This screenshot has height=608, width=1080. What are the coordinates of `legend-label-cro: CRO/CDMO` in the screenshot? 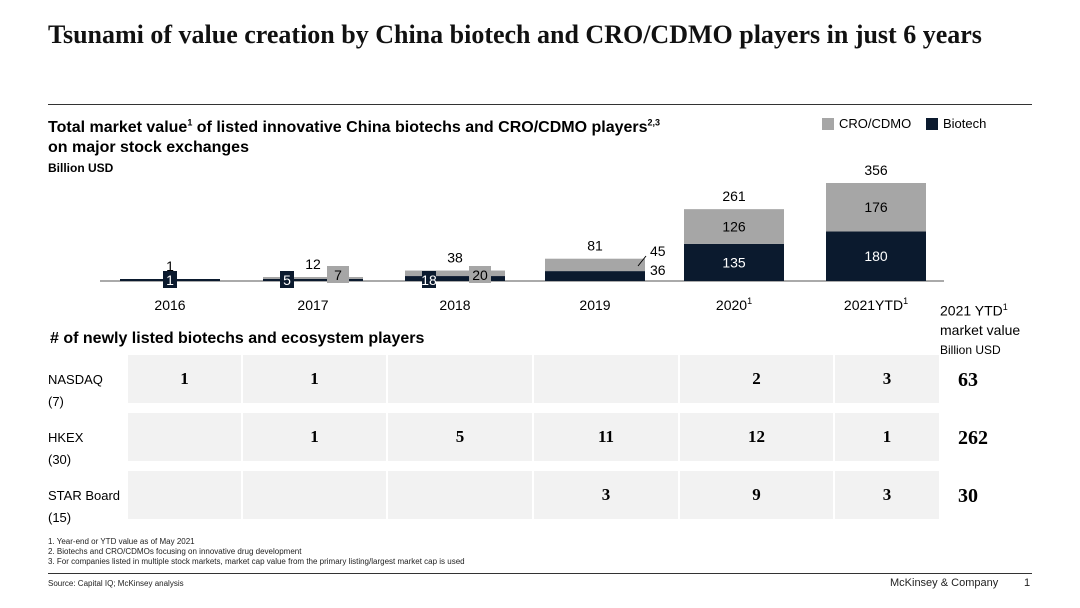 It's located at (875, 123).